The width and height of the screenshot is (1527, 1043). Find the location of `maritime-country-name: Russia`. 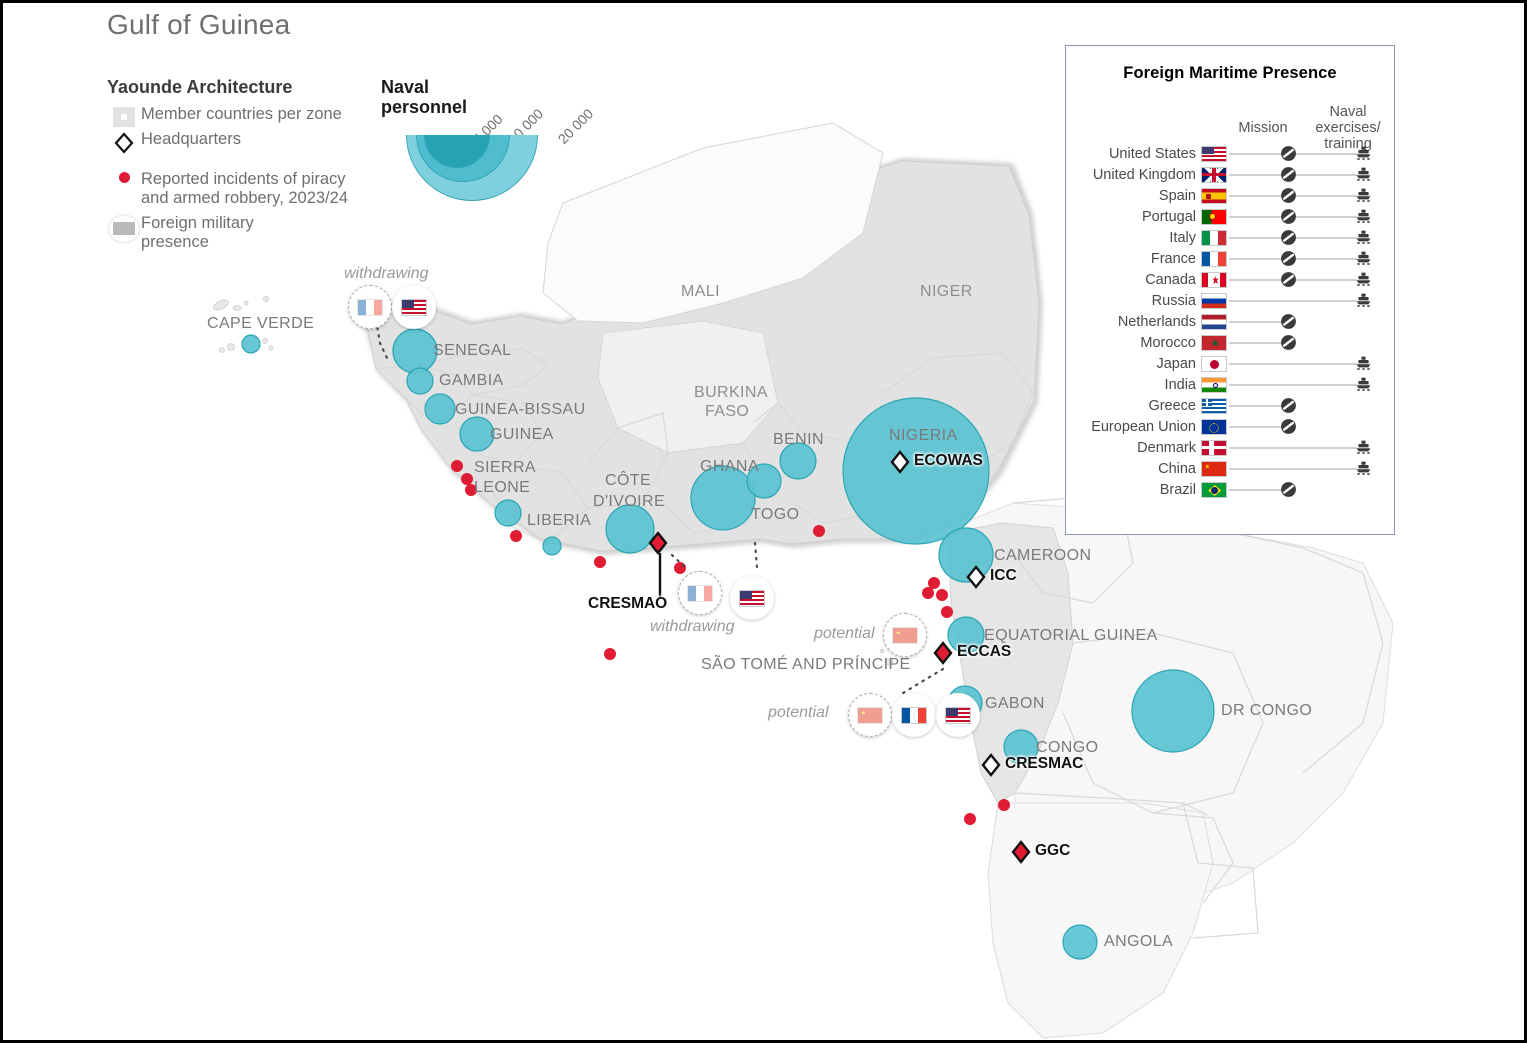

maritime-country-name: Russia is located at coordinates (1173, 300).